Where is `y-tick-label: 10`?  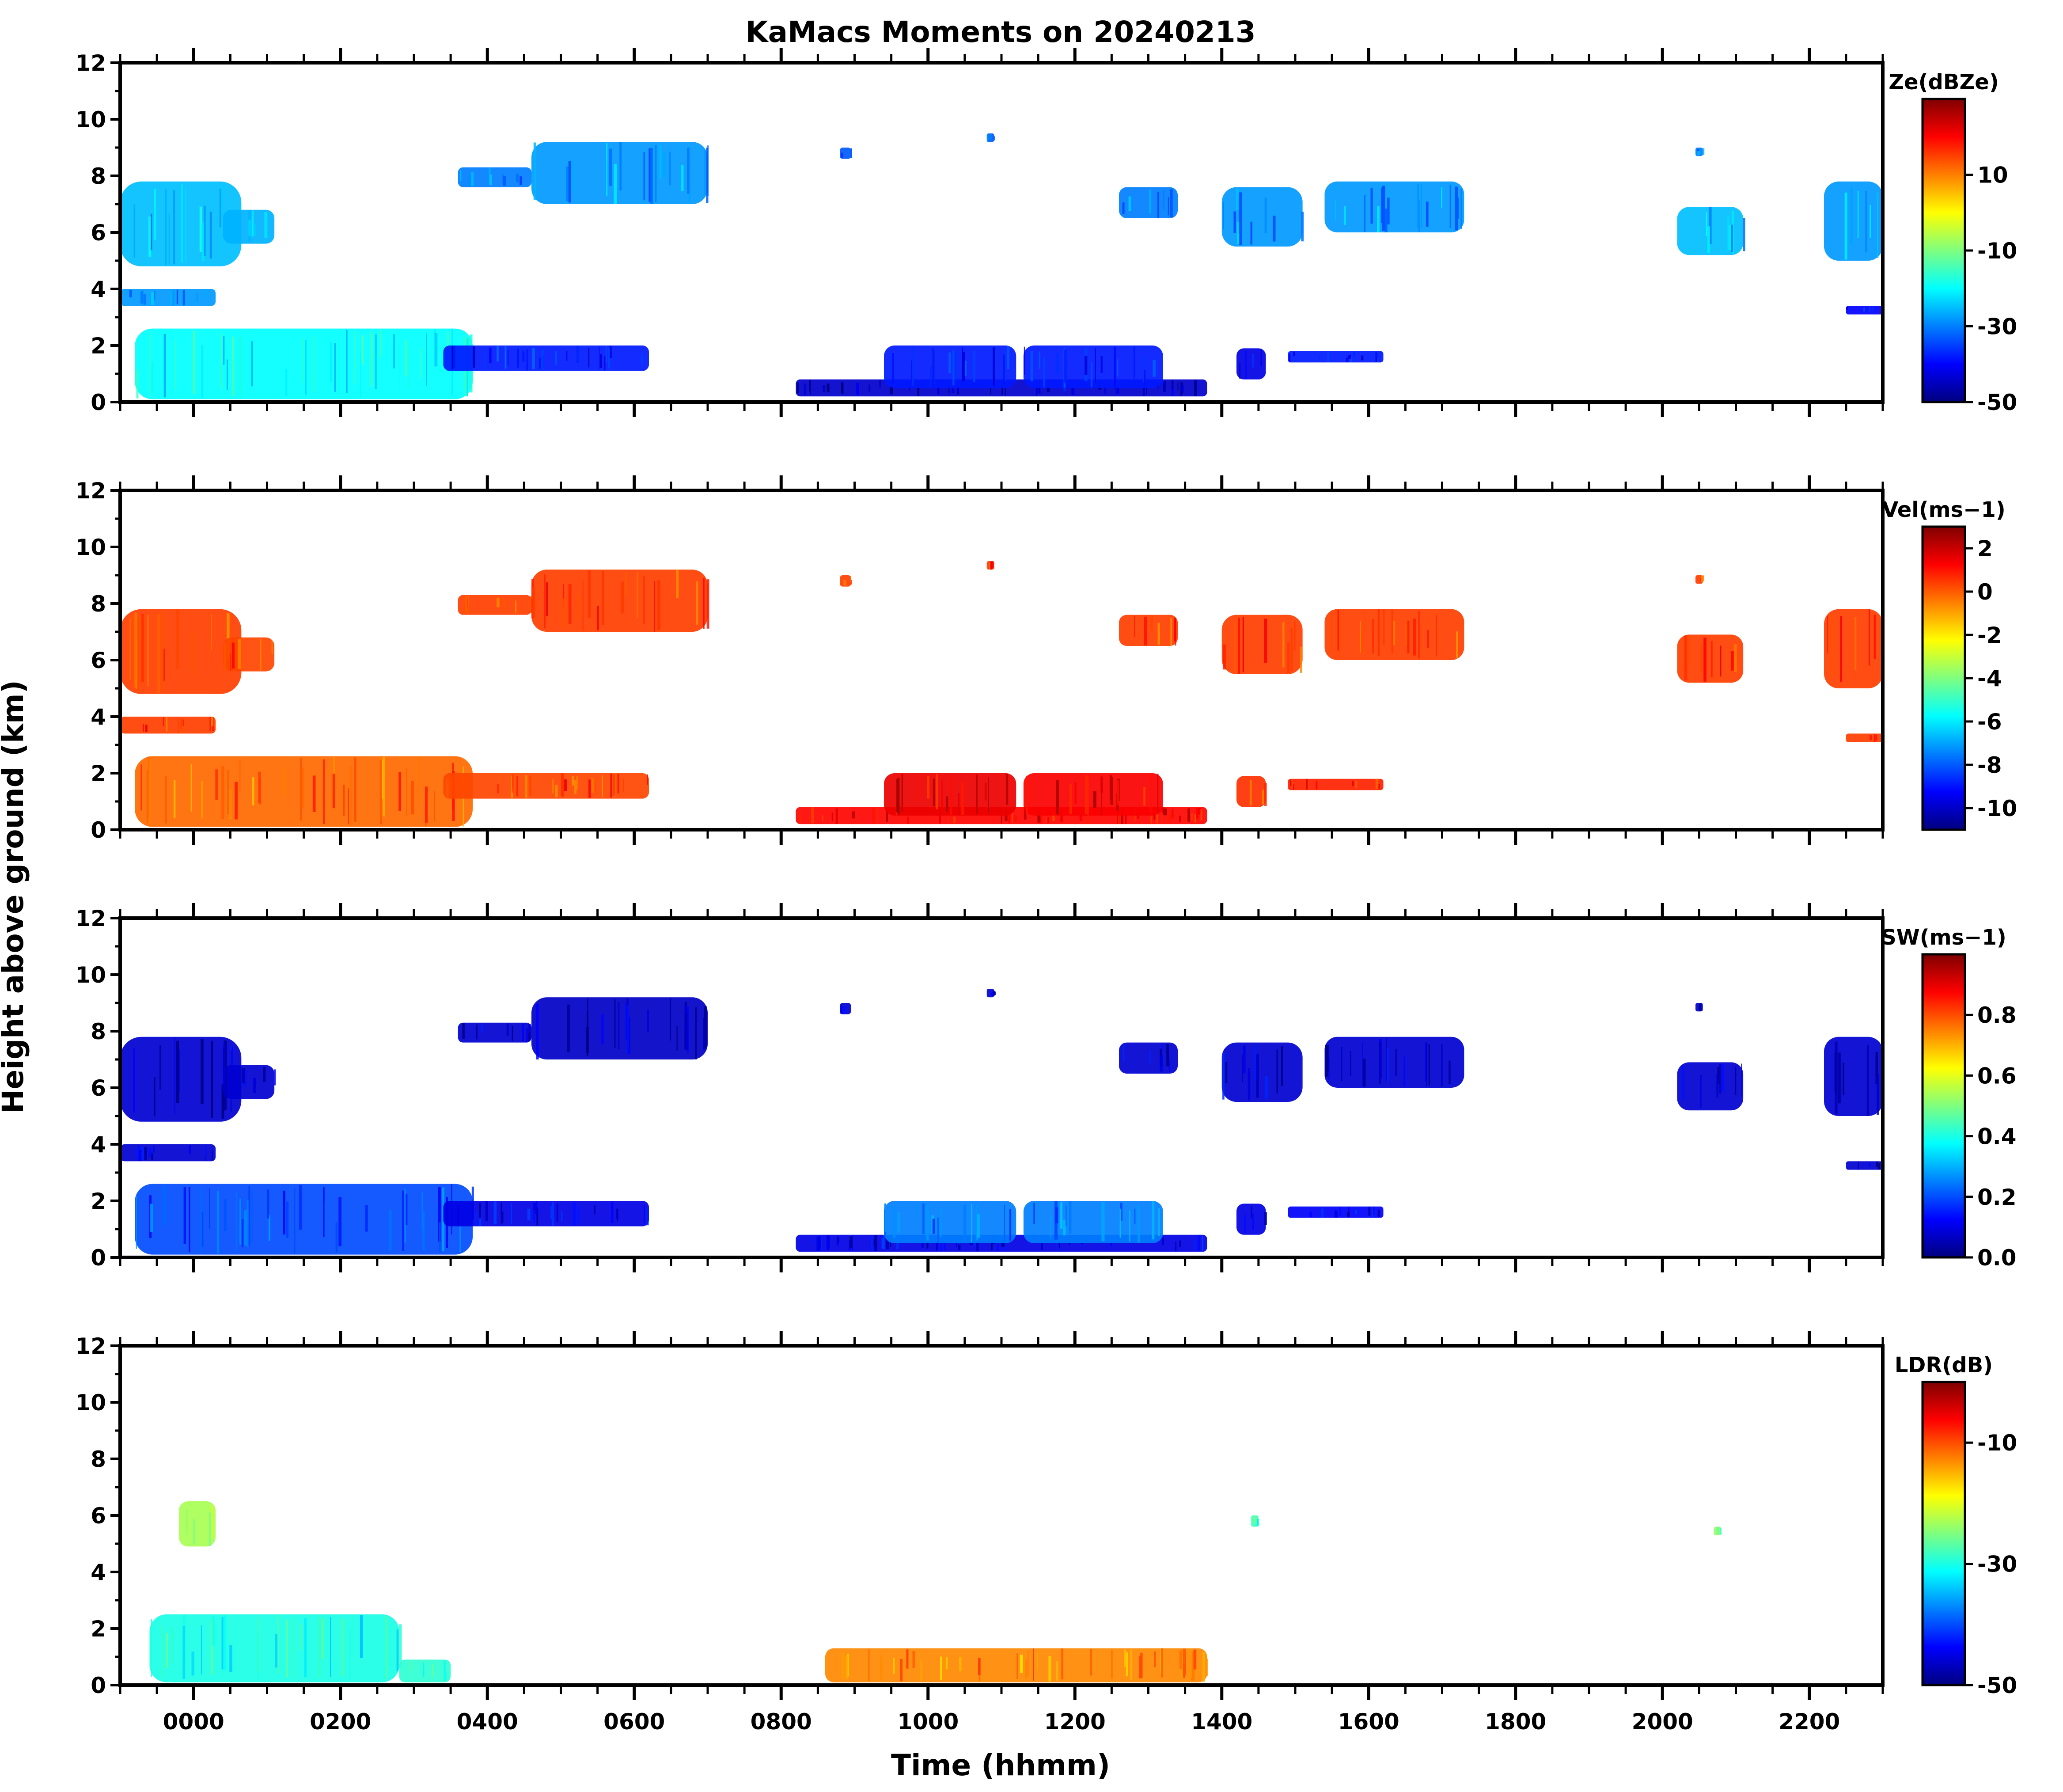
y-tick-label: 10 is located at coordinates (90, 975).